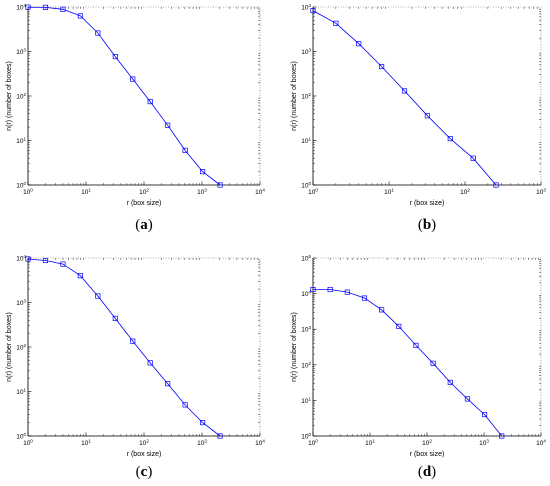  I want to click on panel-caption: (a), so click(144, 225).